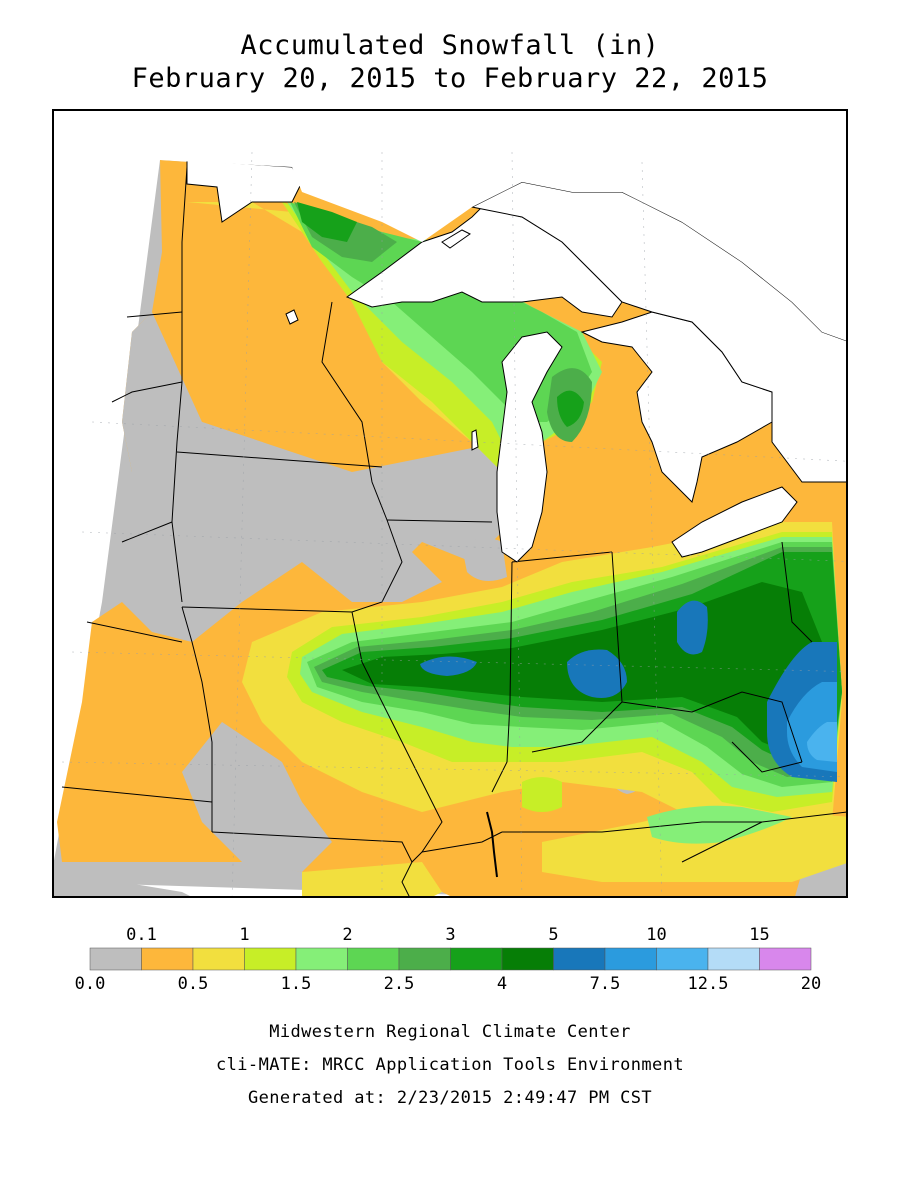  What do you see at coordinates (450, 78) in the screenshot?
I see `map-date-range: February 20, 2015 to February 22, 2015` at bounding box center [450, 78].